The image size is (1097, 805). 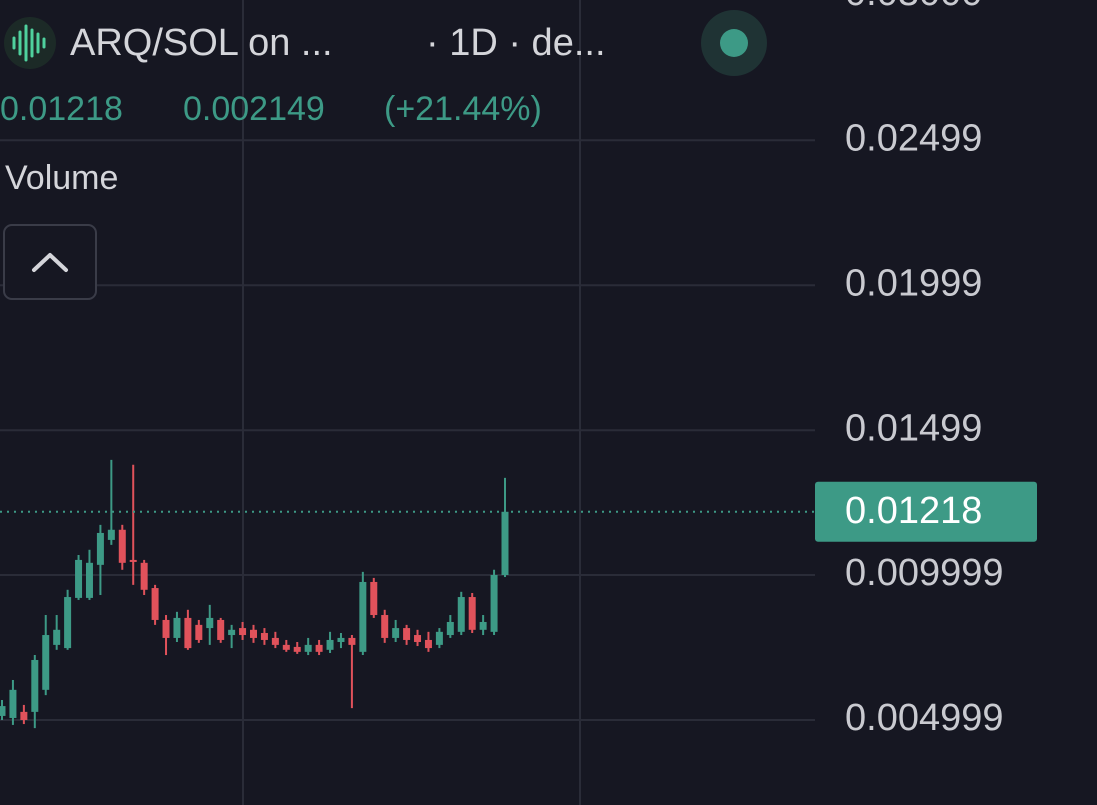 I want to click on collapse-button, so click(x=50, y=262).